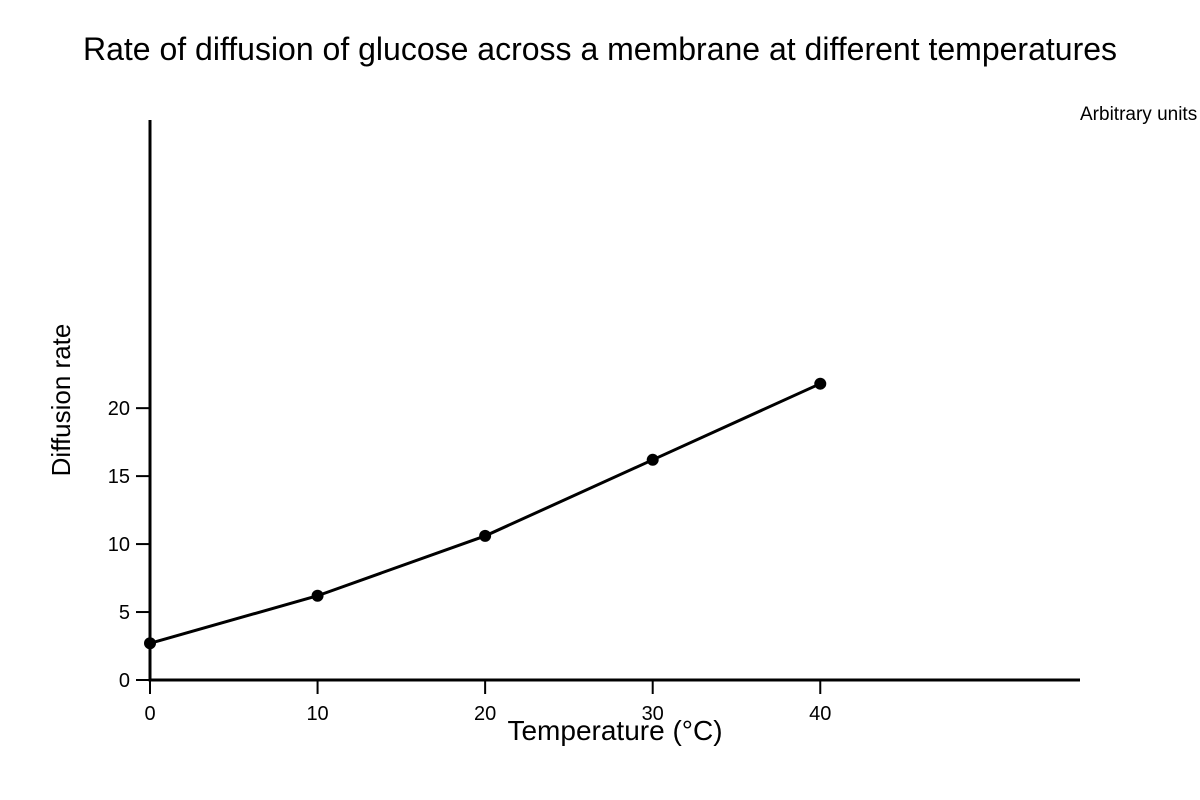 This screenshot has width=1200, height=800. I want to click on x-tick-label: 10, so click(317, 714).